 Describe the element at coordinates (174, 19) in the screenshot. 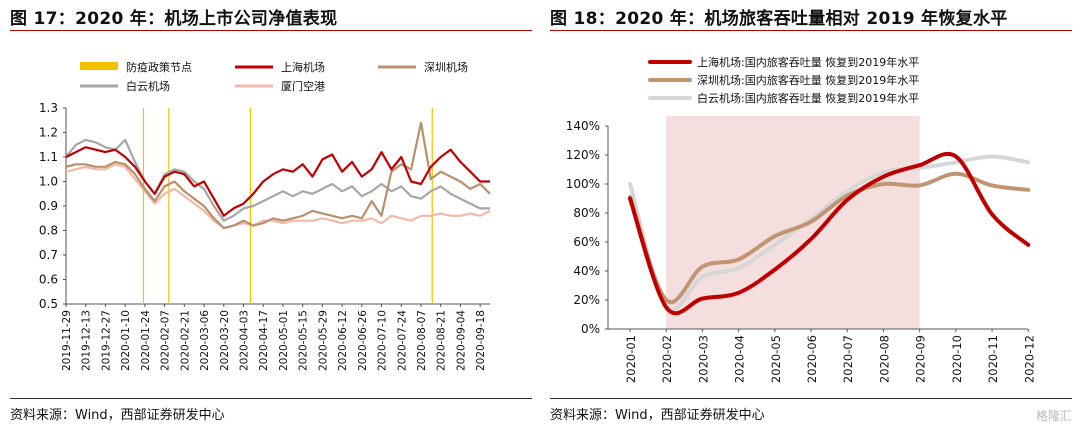

I see `left-figure-title: 图 17：2020 年：机场上市公司净值表现` at that location.